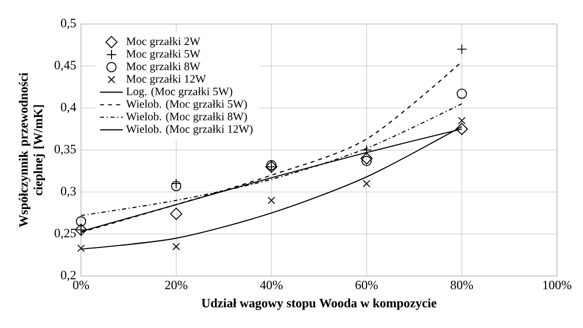  Describe the element at coordinates (31, 150) in the screenshot. I see `y-axis-title: Współczynnik przewodności cieplnej [W/mK]` at that location.